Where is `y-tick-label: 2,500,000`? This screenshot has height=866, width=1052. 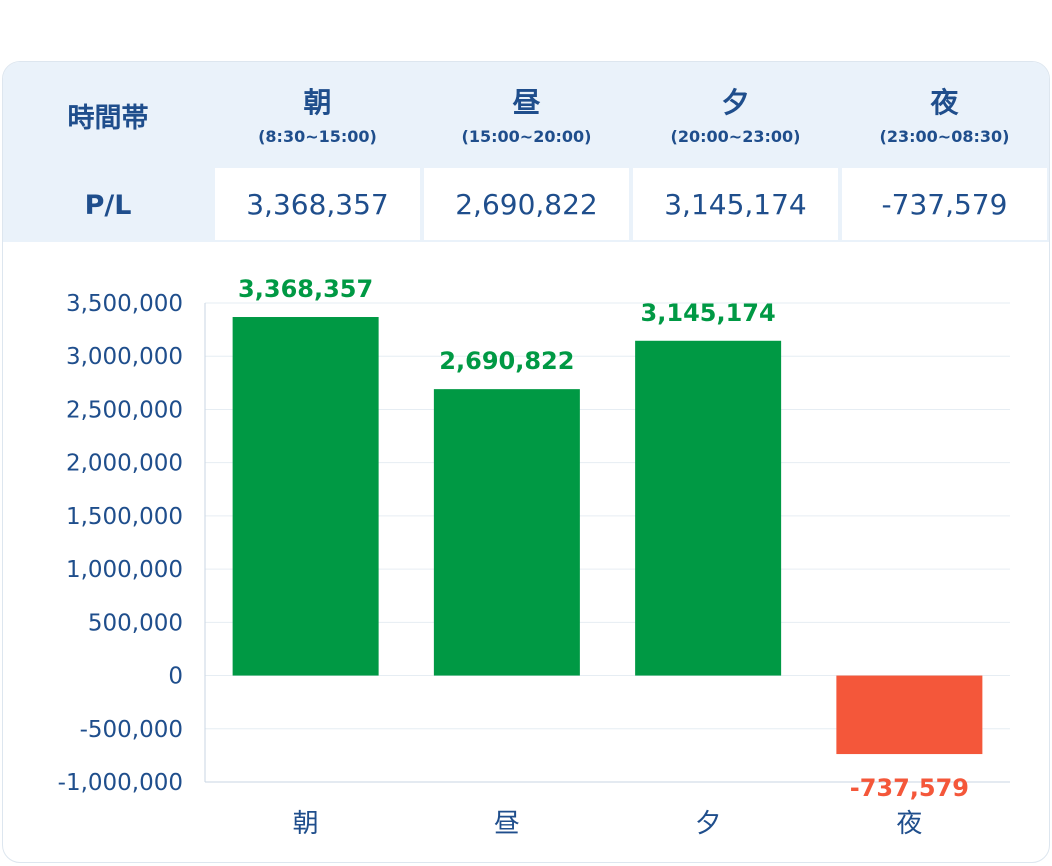
y-tick-label: 2,500,000 is located at coordinates (124, 410).